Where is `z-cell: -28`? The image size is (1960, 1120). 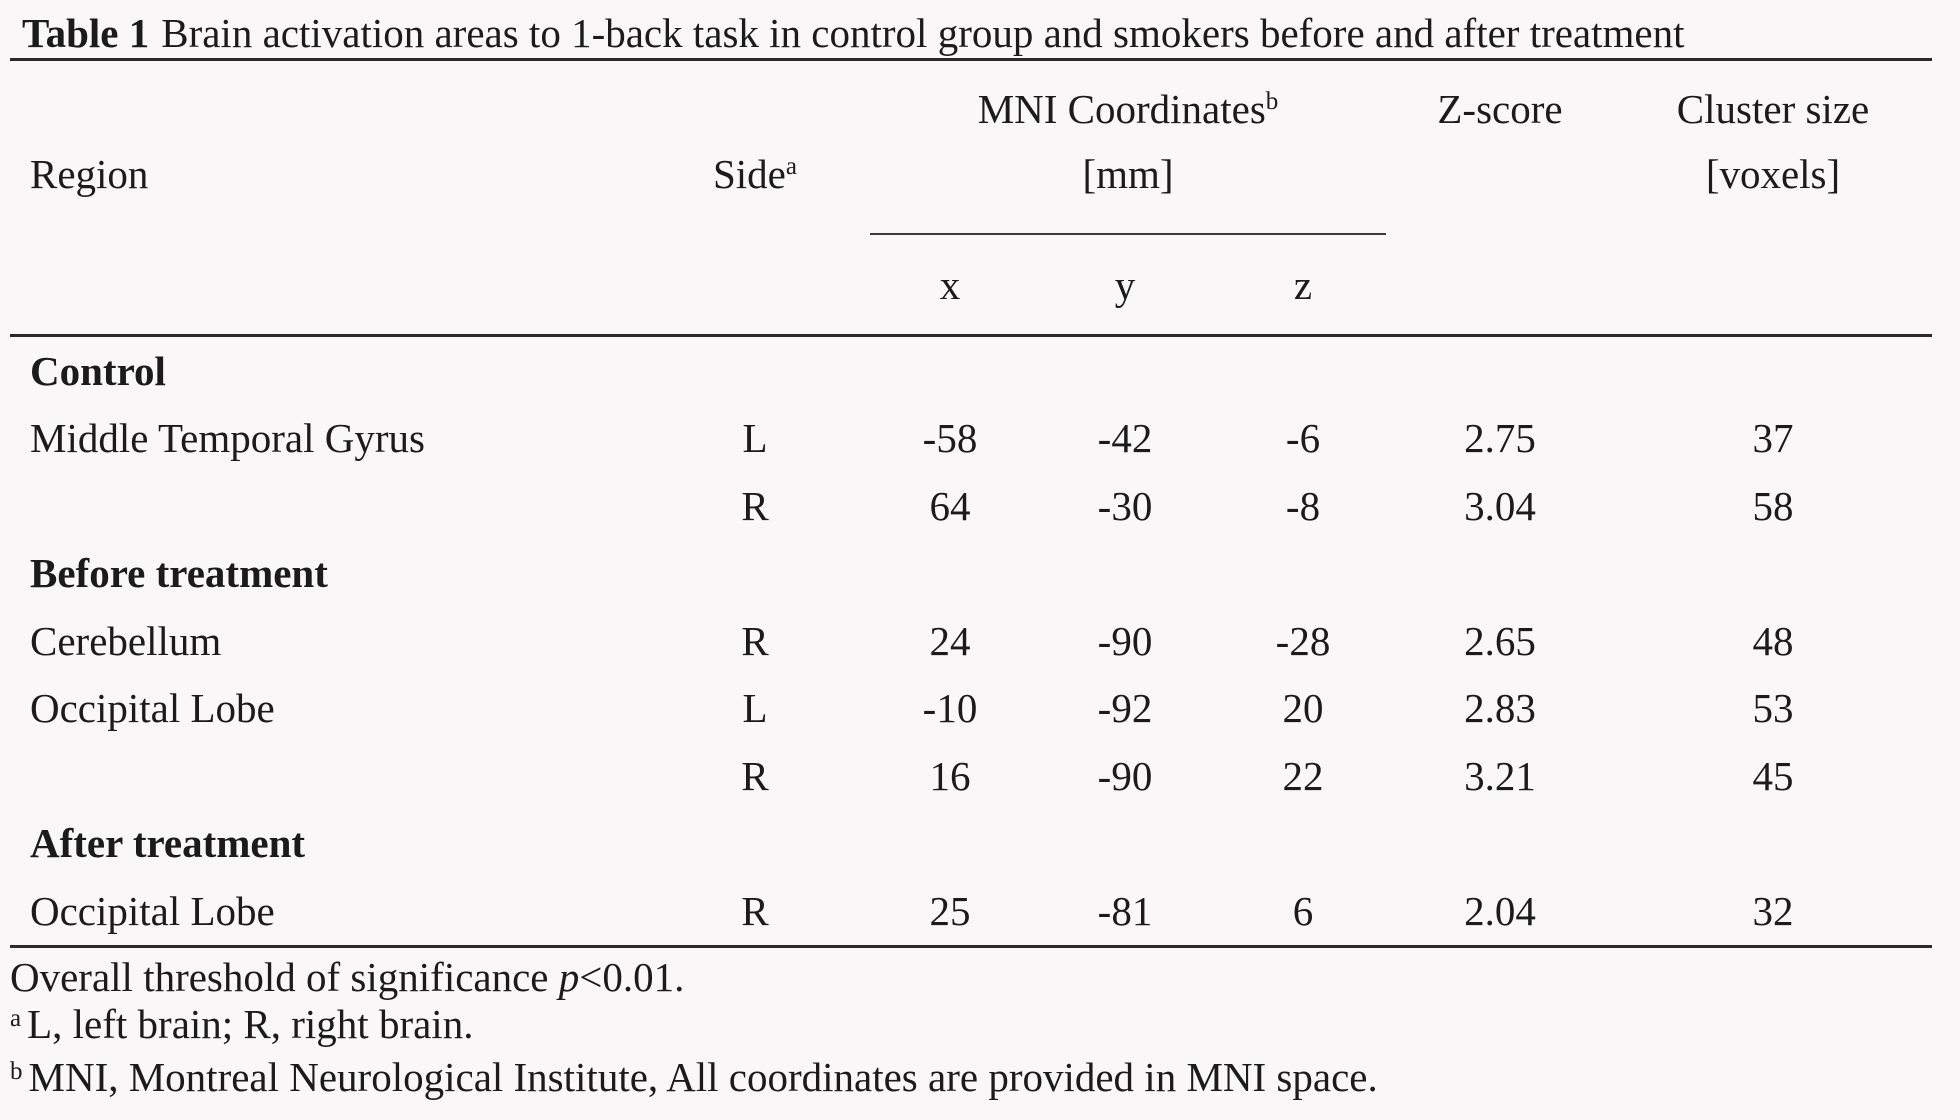
z-cell: -28 is located at coordinates (1303, 640).